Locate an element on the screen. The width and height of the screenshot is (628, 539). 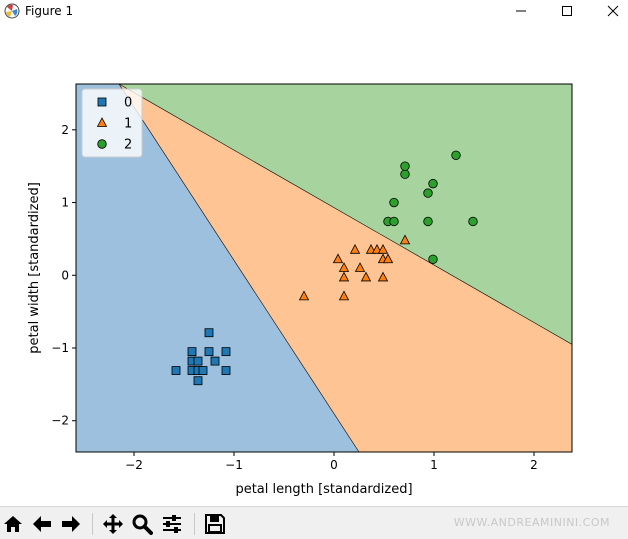
close-icon is located at coordinates (613, 11).